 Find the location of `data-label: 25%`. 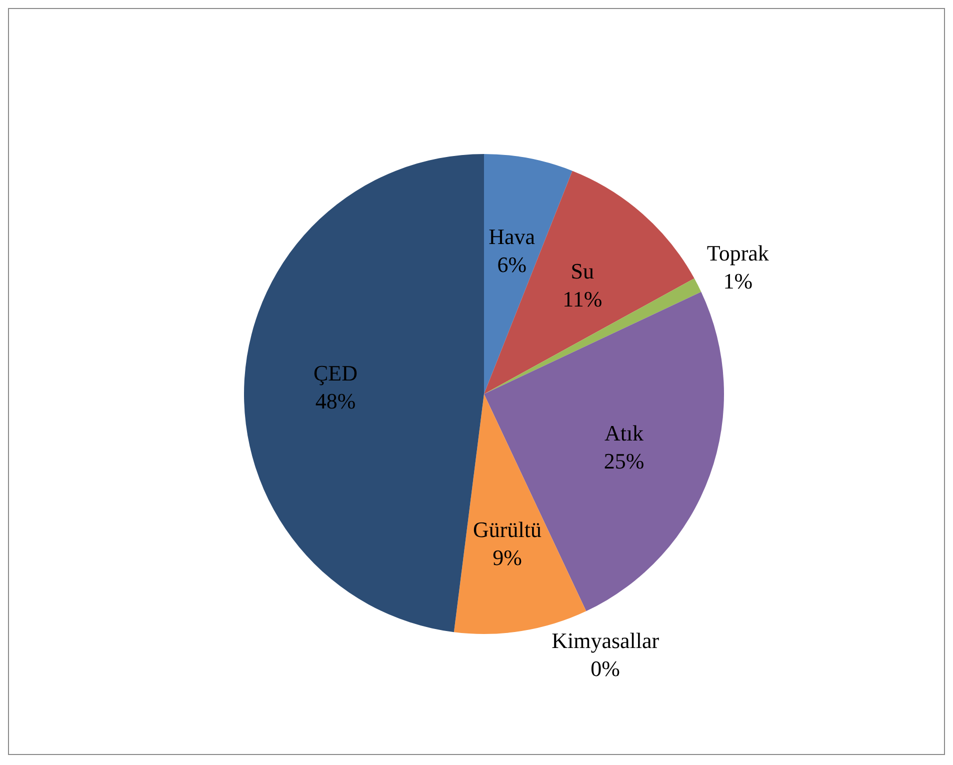

data-label: 25% is located at coordinates (624, 461).